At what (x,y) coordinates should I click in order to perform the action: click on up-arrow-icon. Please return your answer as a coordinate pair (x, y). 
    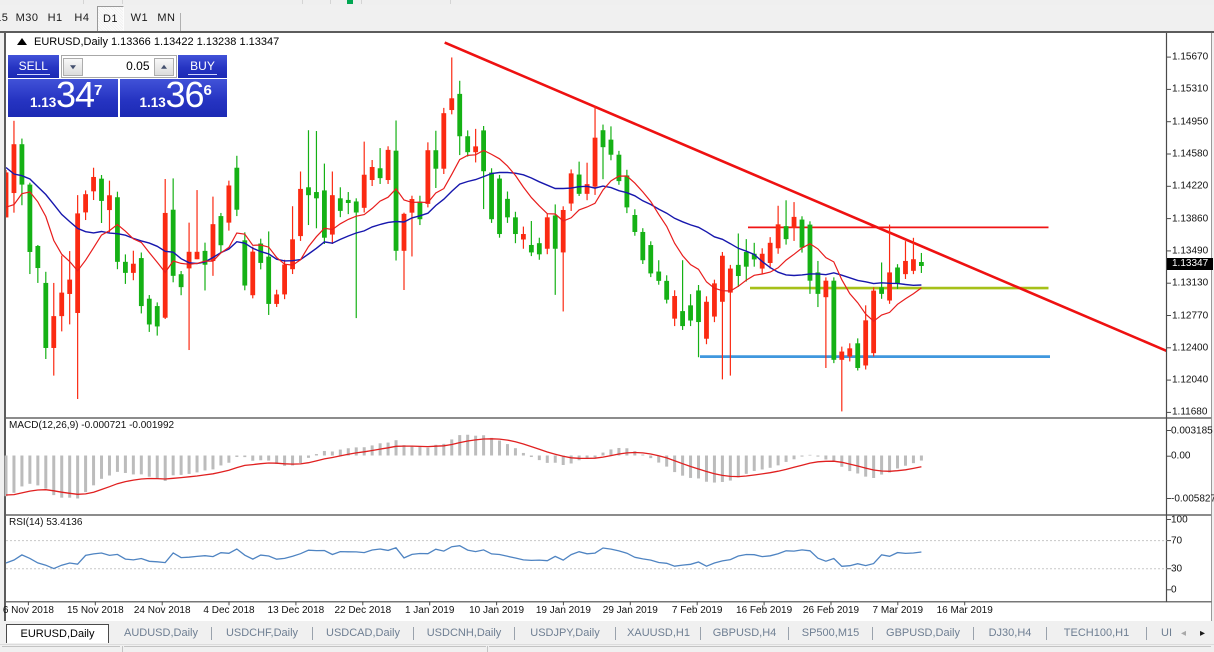
    Looking at the image, I should click on (164, 66).